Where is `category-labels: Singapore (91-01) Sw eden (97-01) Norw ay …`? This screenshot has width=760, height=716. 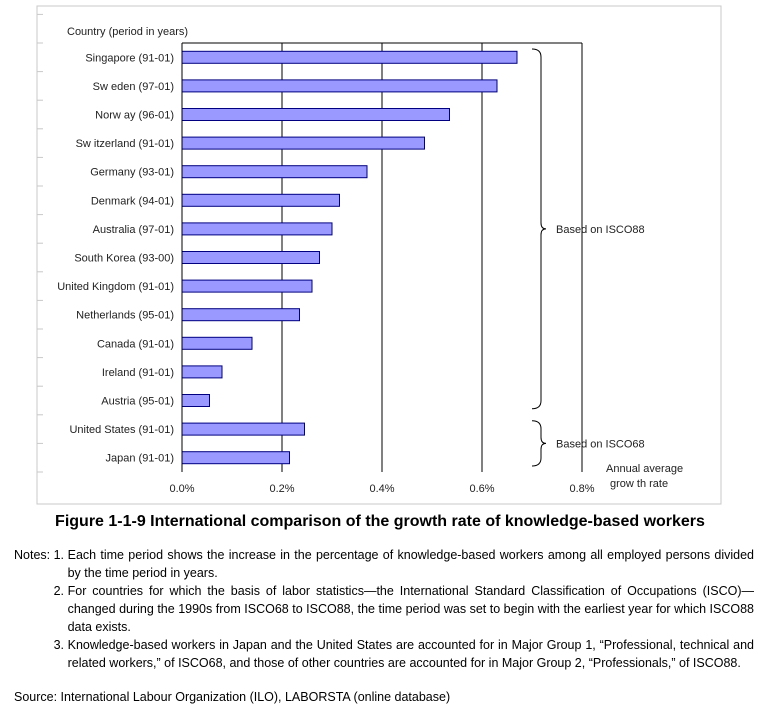 category-labels: Singapore (91-01) Sw eden (97-01) Norw ay … is located at coordinates (115, 258).